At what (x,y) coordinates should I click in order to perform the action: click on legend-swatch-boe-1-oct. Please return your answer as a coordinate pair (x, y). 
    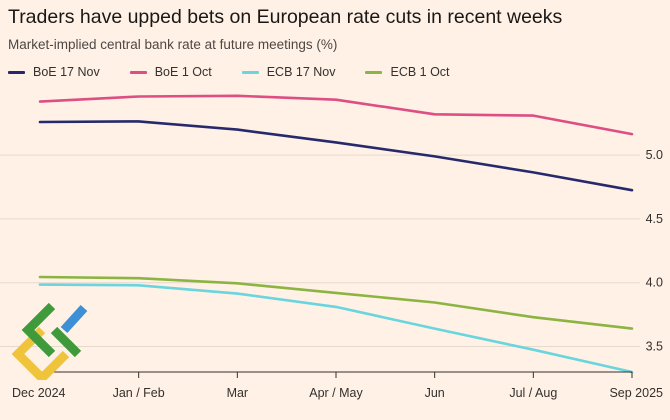
    Looking at the image, I should click on (138, 72).